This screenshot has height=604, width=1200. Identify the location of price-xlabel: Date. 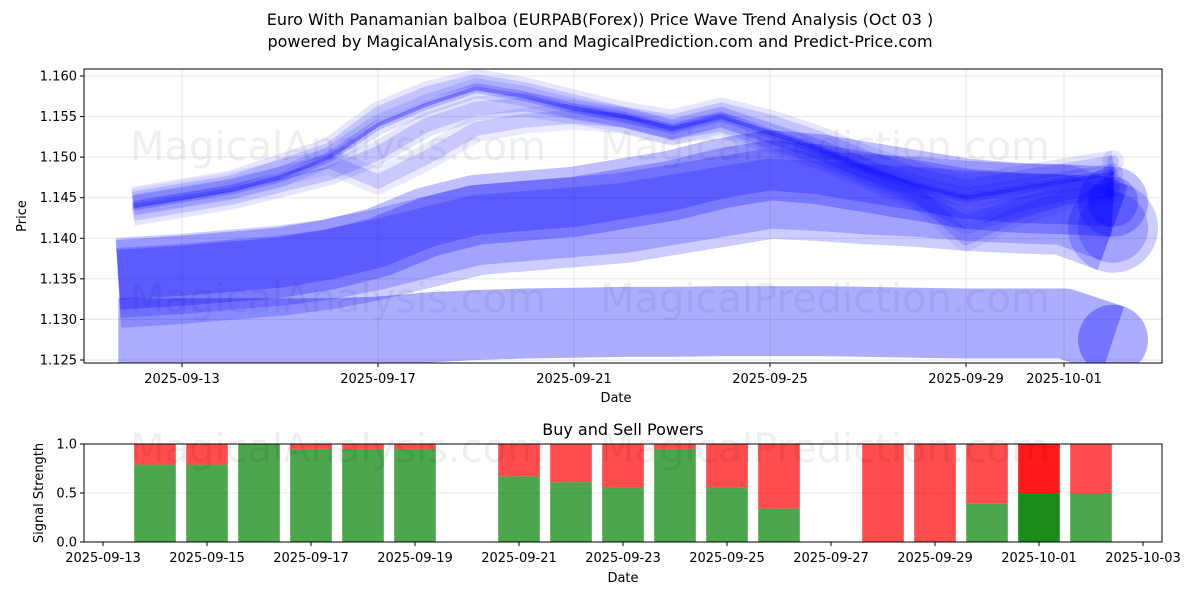
(615, 398).